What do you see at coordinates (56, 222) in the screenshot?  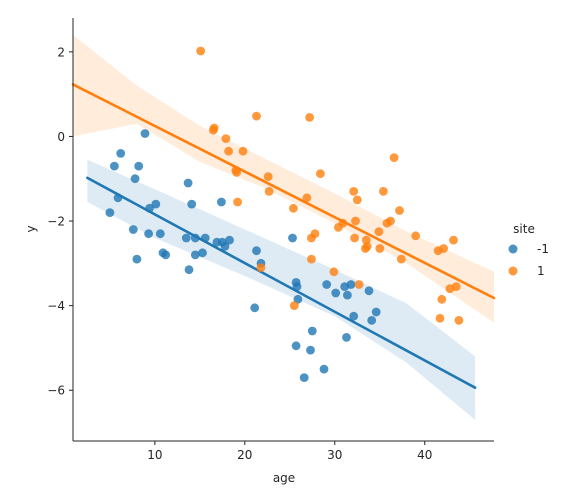 I see `y-tick-label: −2` at bounding box center [56, 222].